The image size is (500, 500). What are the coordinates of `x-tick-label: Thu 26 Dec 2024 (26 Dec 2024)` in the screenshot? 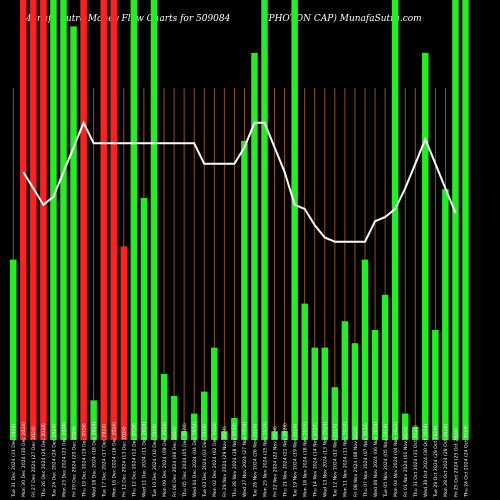 It's located at (44, 460).